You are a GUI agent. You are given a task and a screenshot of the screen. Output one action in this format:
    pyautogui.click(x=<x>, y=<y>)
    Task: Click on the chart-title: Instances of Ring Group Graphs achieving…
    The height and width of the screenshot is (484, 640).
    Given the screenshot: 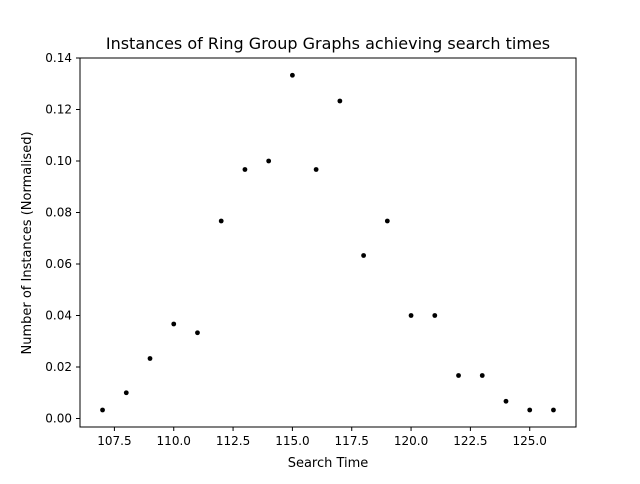 What is the action you would take?
    pyautogui.click(x=328, y=43)
    